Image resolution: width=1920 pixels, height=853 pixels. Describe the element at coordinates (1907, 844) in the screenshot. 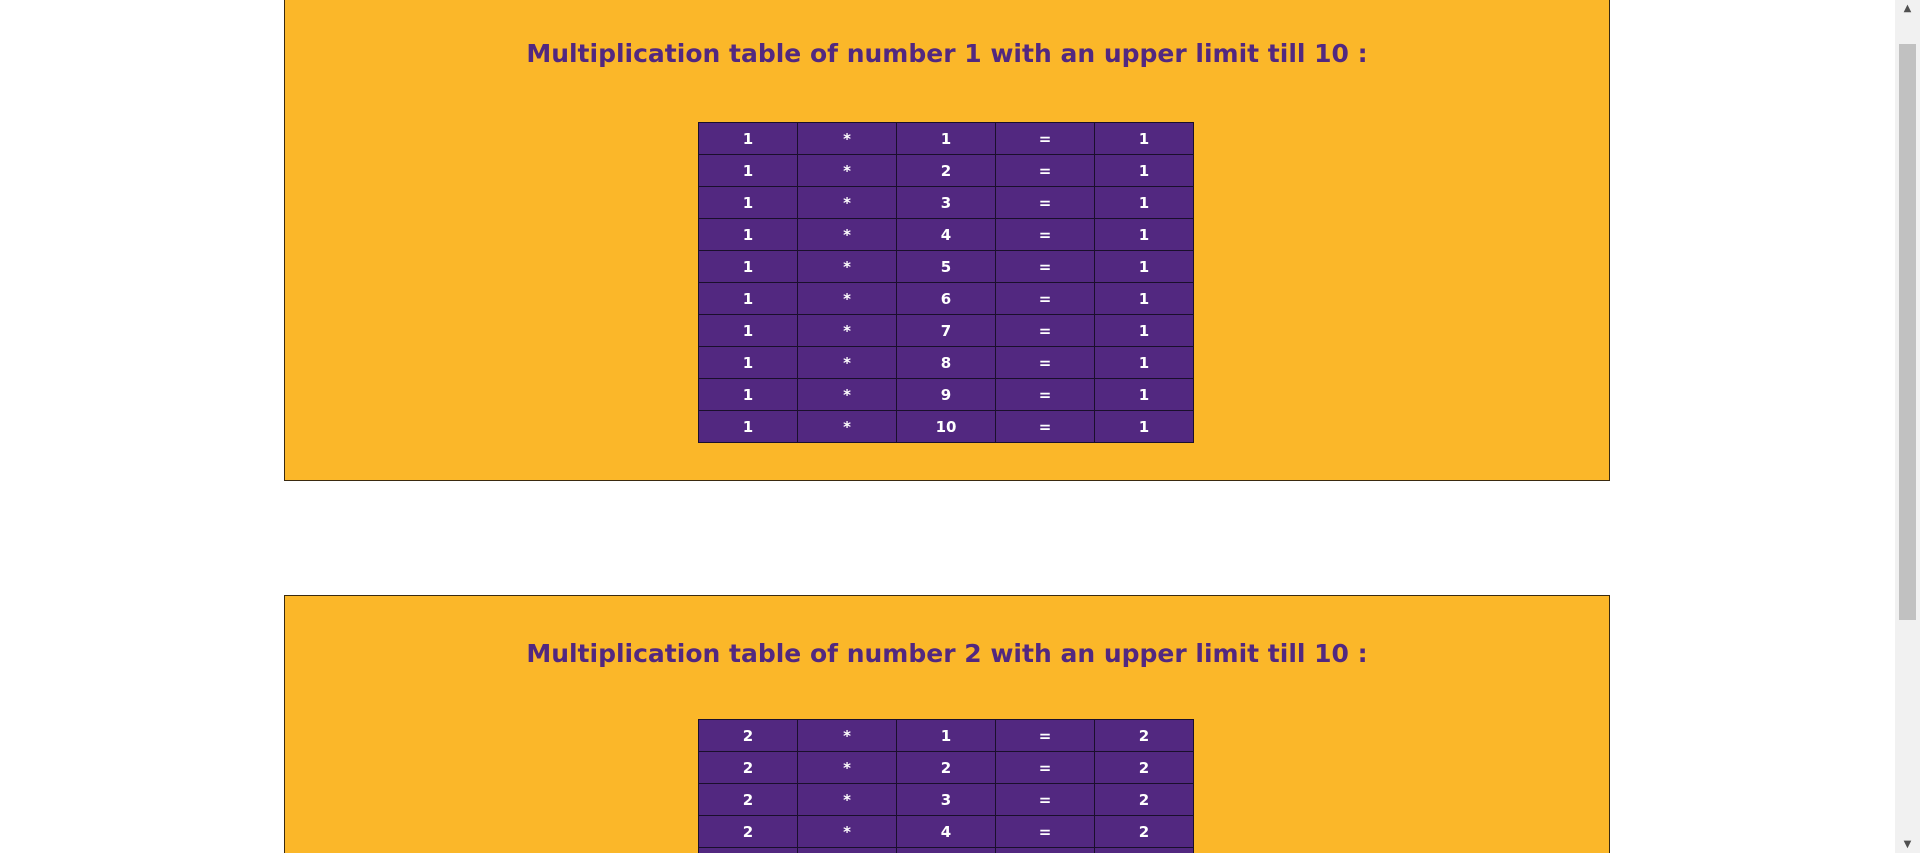

I see `scroll-down-arrow-icon: ▼` at that location.